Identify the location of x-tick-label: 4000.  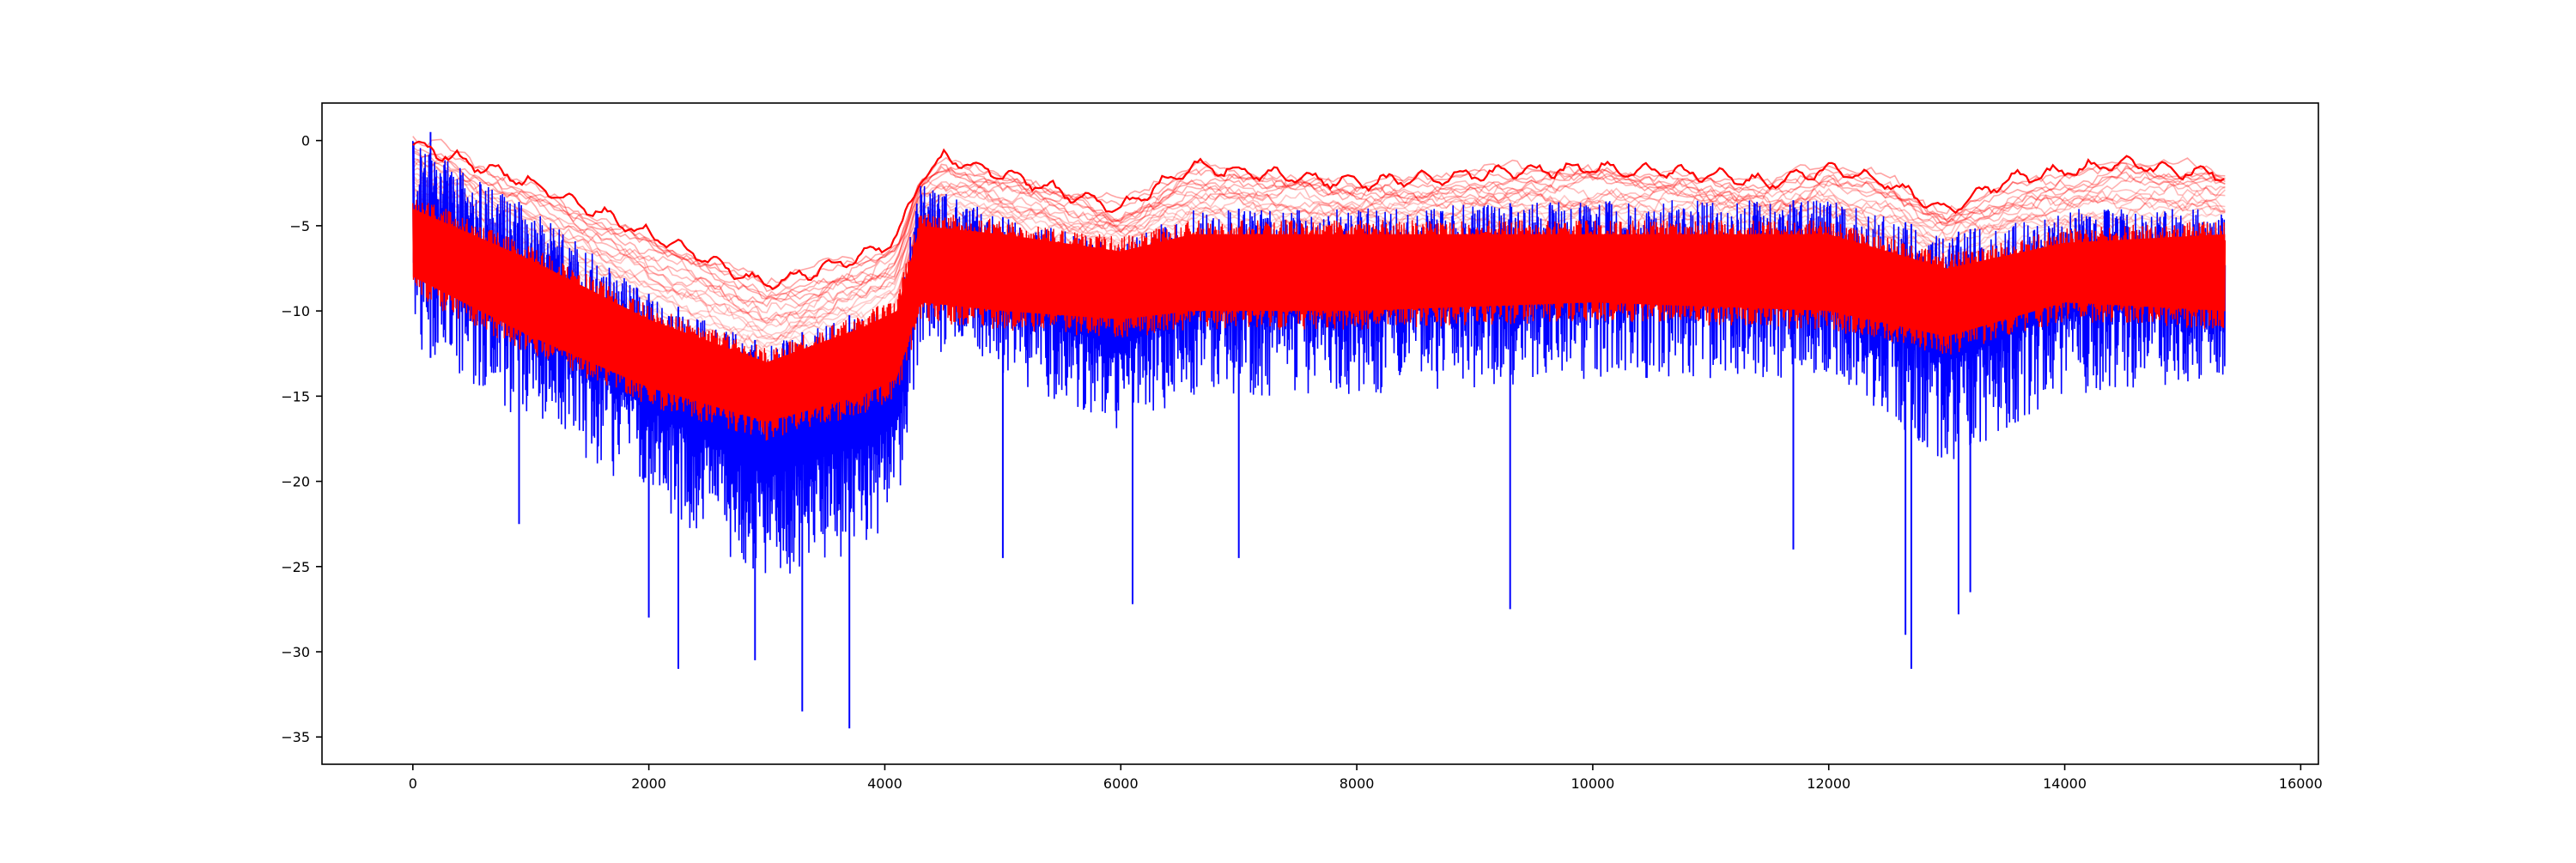
(885, 784).